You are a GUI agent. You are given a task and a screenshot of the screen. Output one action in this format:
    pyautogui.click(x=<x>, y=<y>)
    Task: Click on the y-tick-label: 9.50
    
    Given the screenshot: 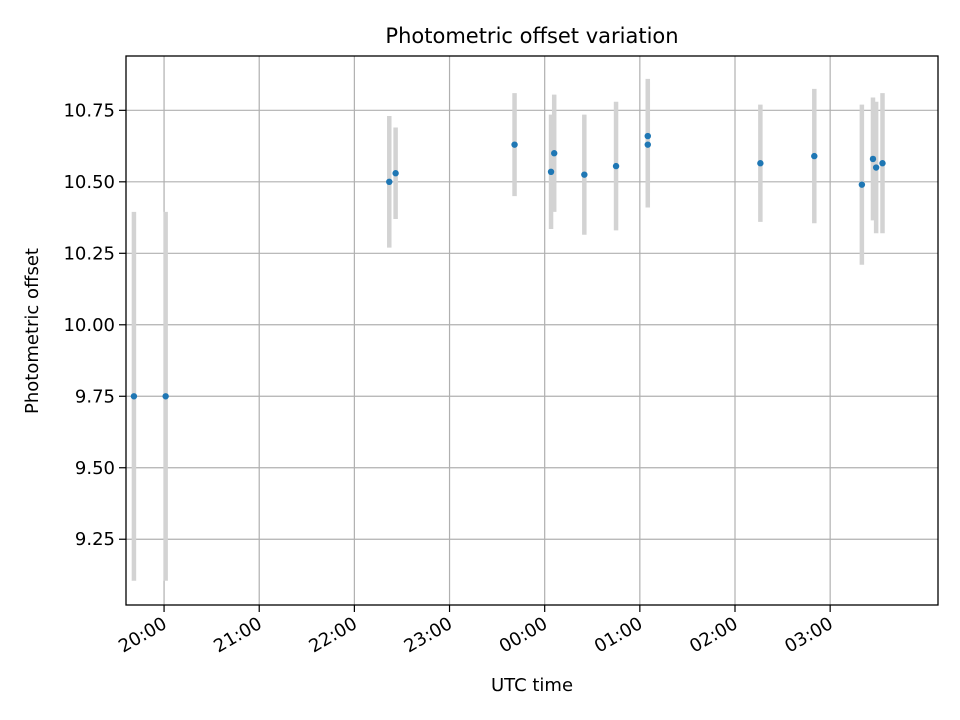 What is the action you would take?
    pyautogui.click(x=95, y=468)
    